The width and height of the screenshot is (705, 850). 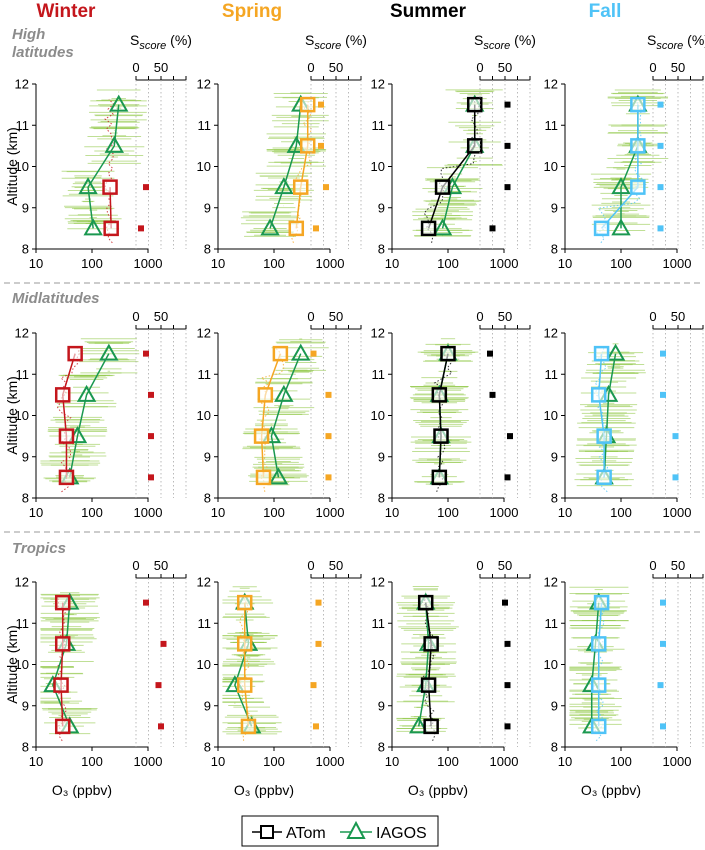 I want to click on legend-atom-label: ATom, so click(x=306, y=833).